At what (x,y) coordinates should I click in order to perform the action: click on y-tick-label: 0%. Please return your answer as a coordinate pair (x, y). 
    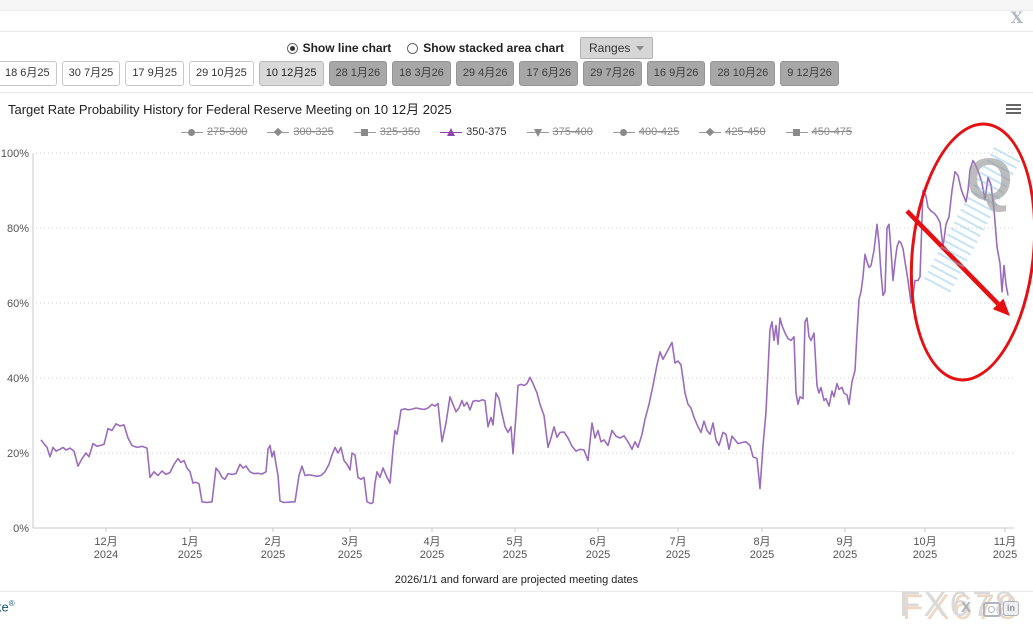
    Looking at the image, I should click on (21, 529).